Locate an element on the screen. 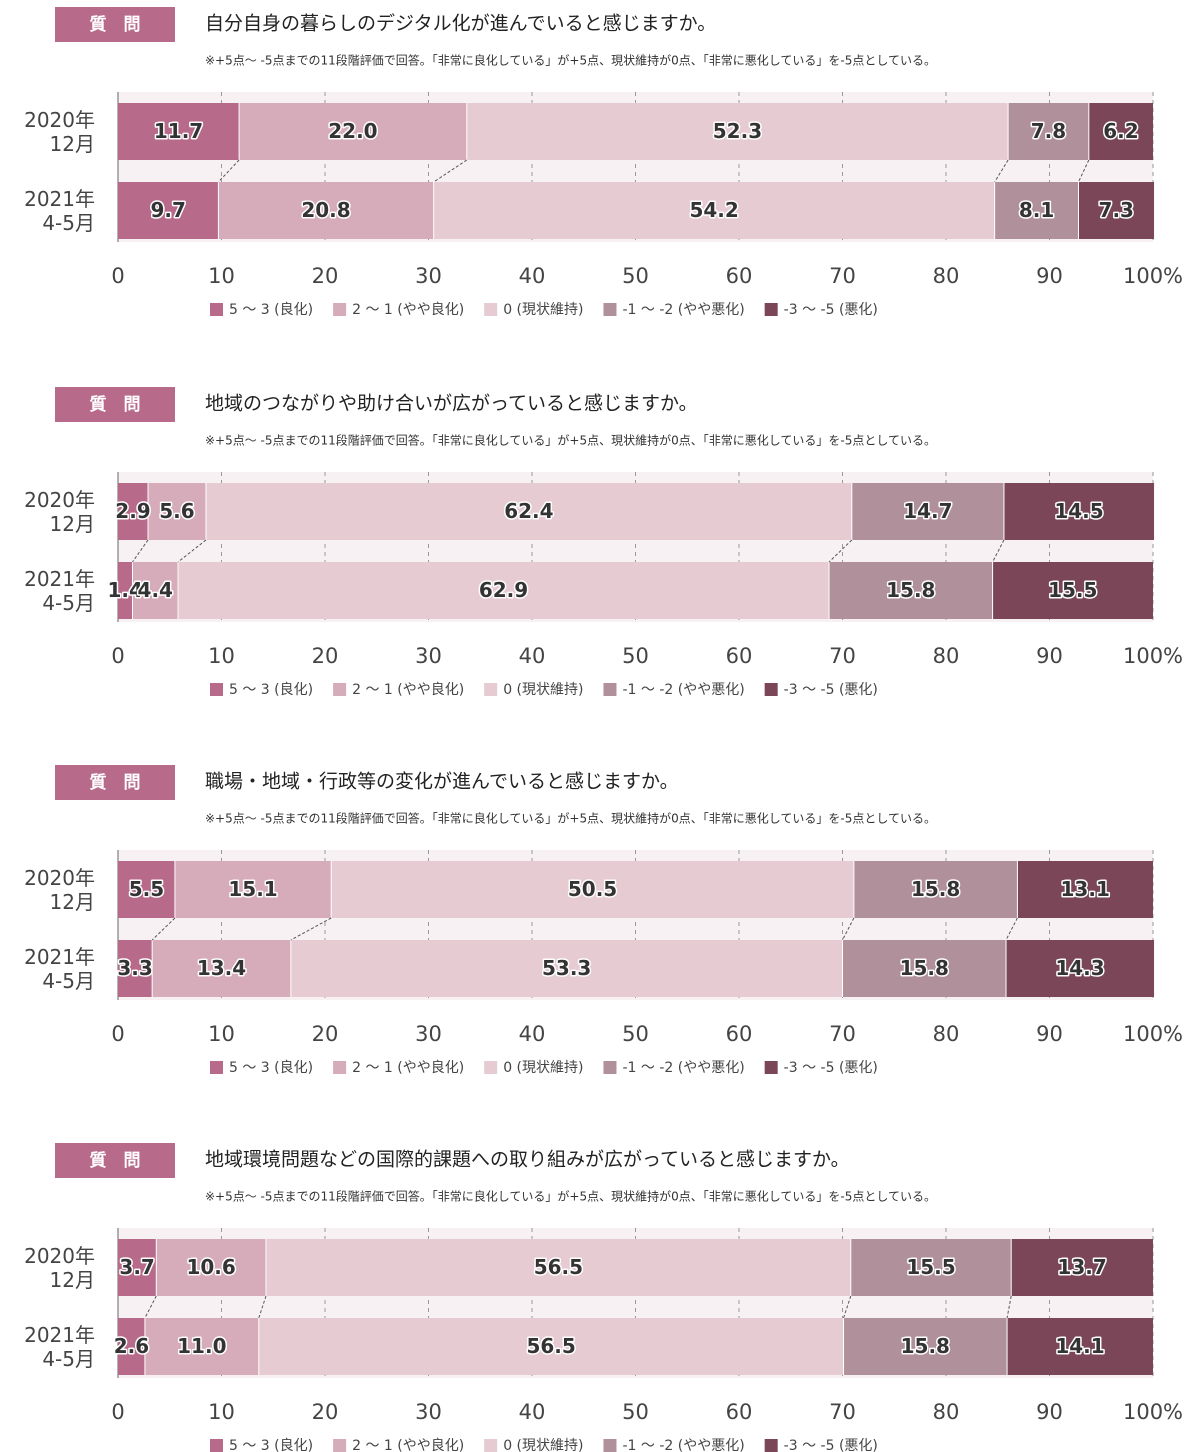 The height and width of the screenshot is (1452, 1197). value-label: 2.6 is located at coordinates (131, 1346).